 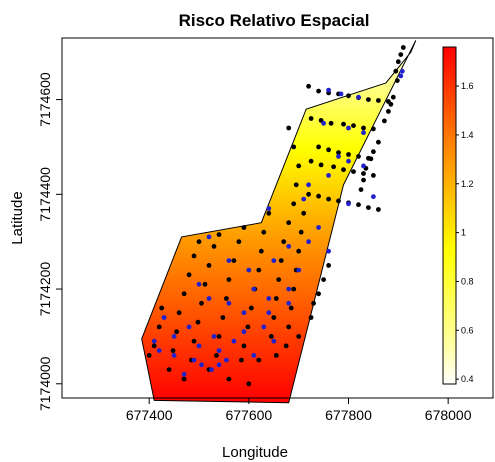 What do you see at coordinates (149, 415) in the screenshot?
I see `x-tick-label: 677400` at bounding box center [149, 415].